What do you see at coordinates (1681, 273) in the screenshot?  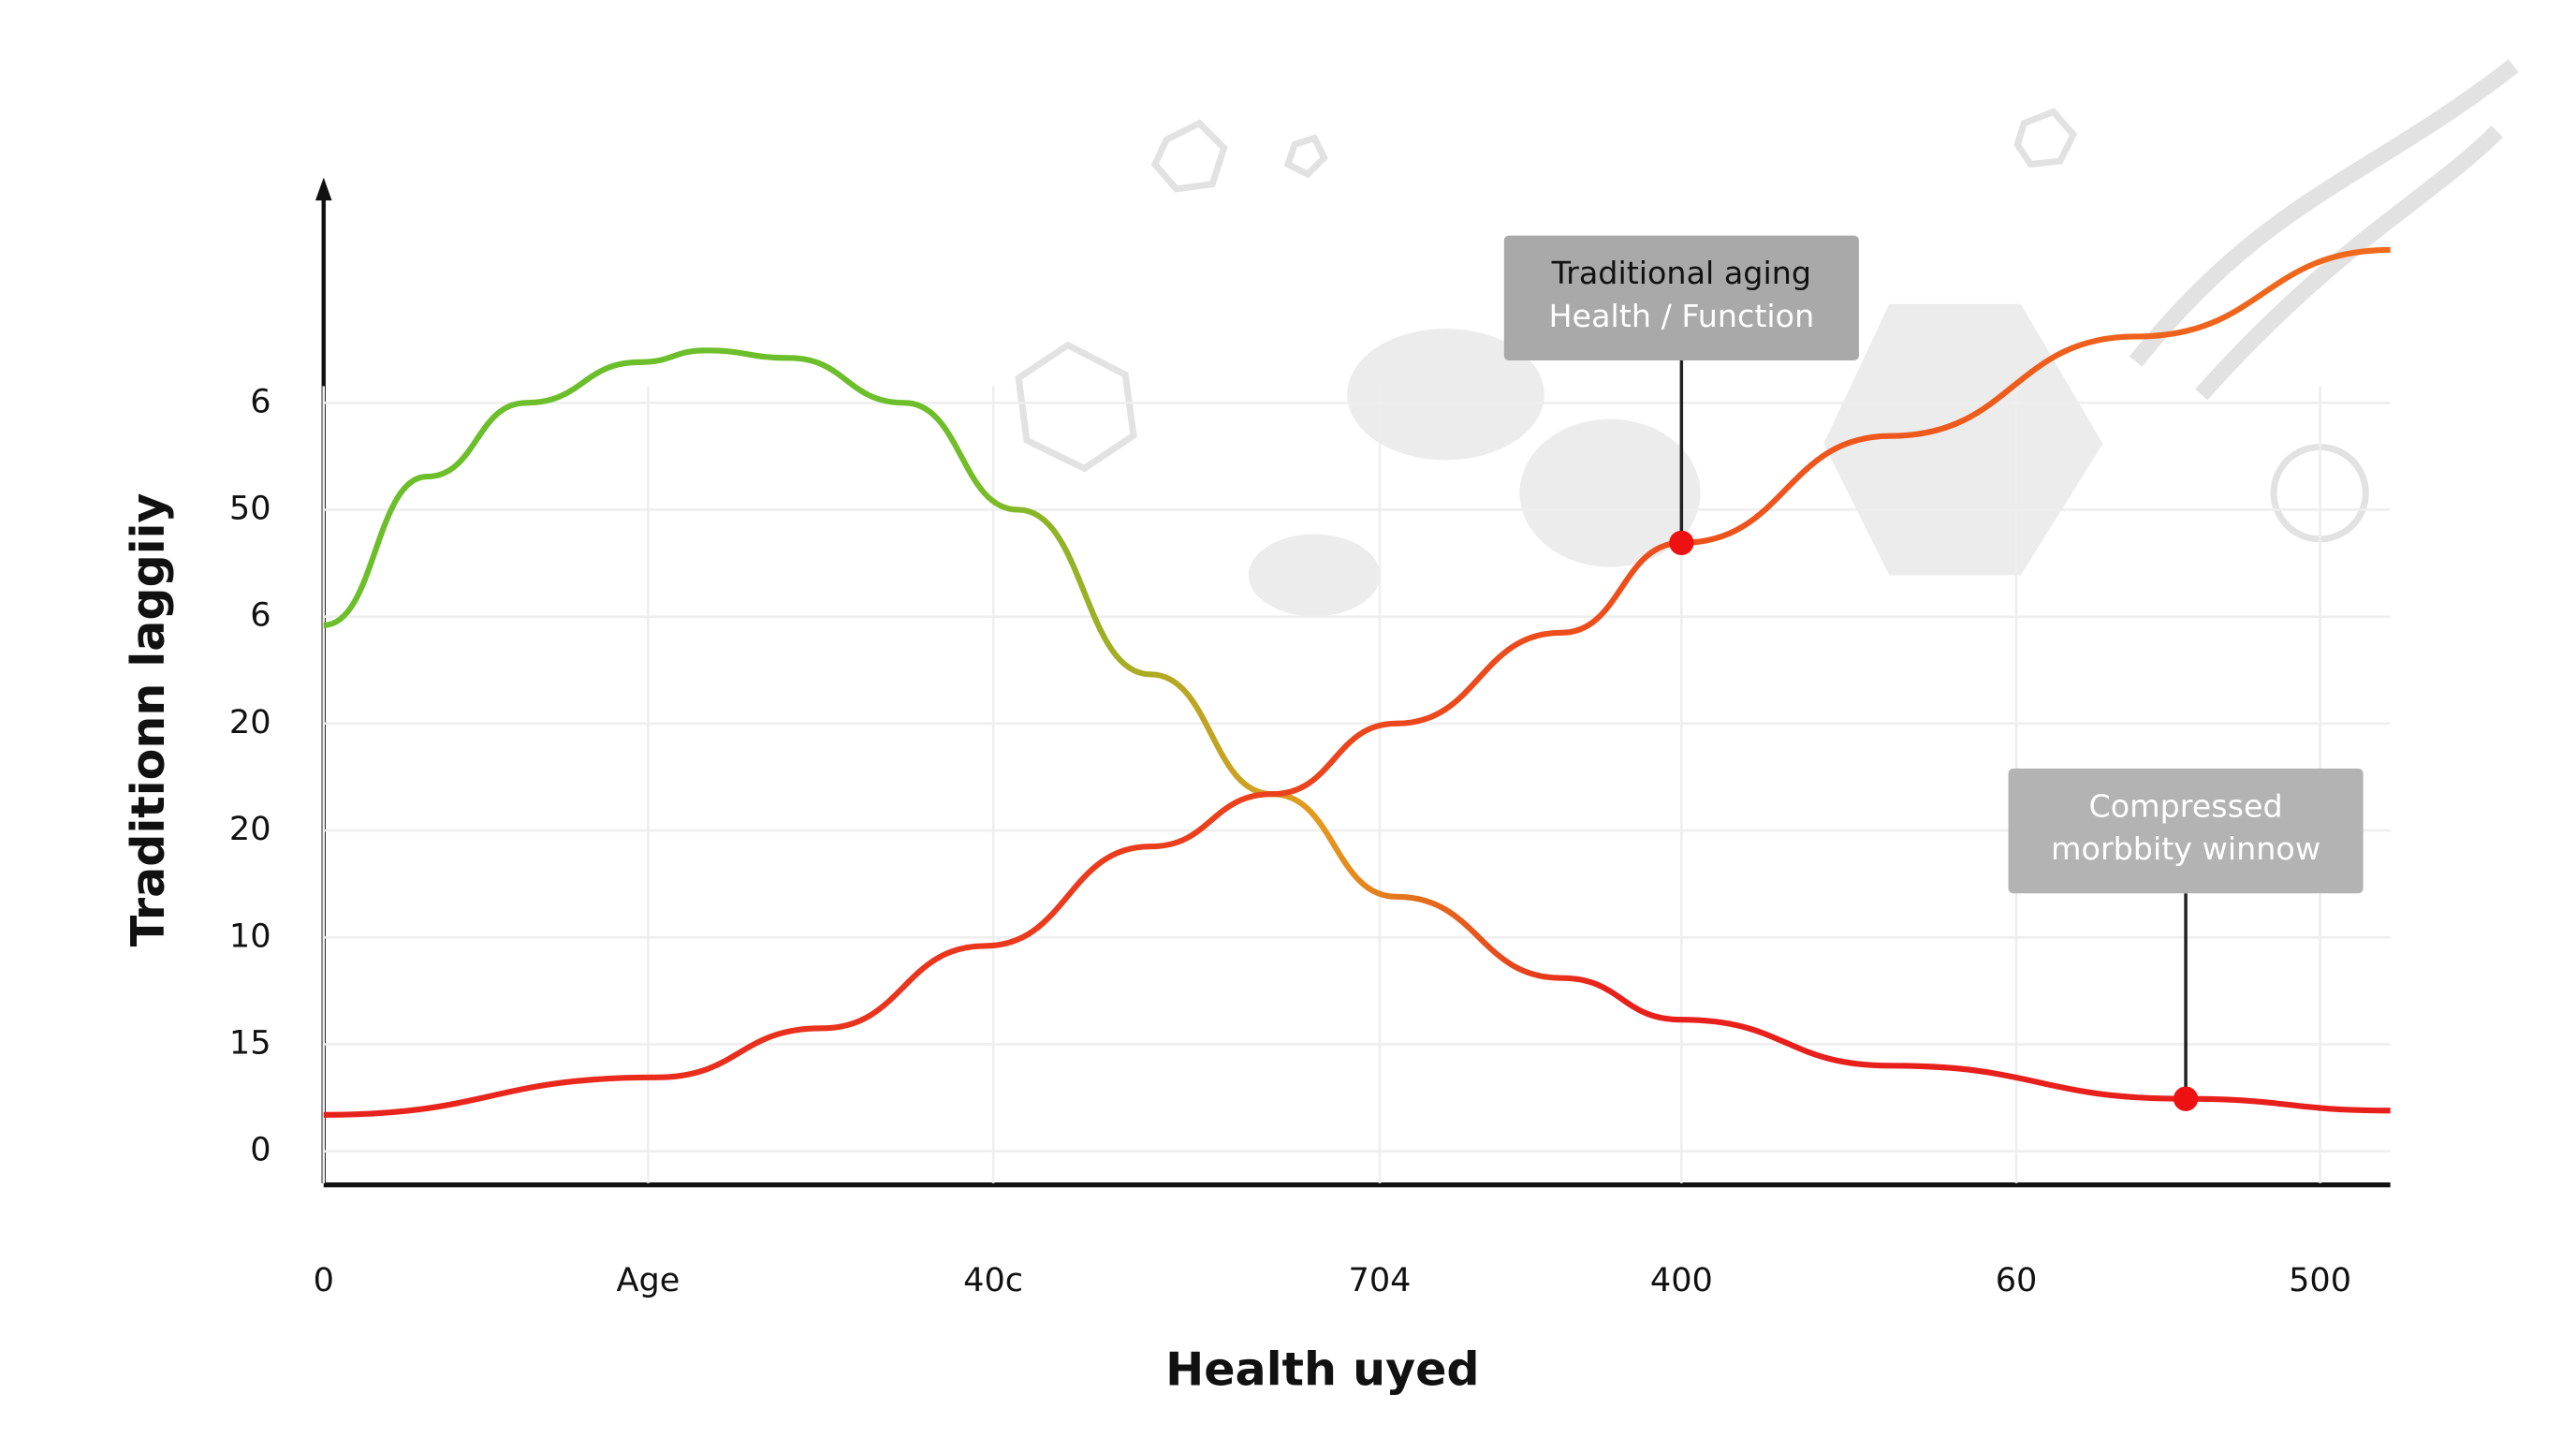 I see `annotation-text: Traditional aging` at bounding box center [1681, 273].